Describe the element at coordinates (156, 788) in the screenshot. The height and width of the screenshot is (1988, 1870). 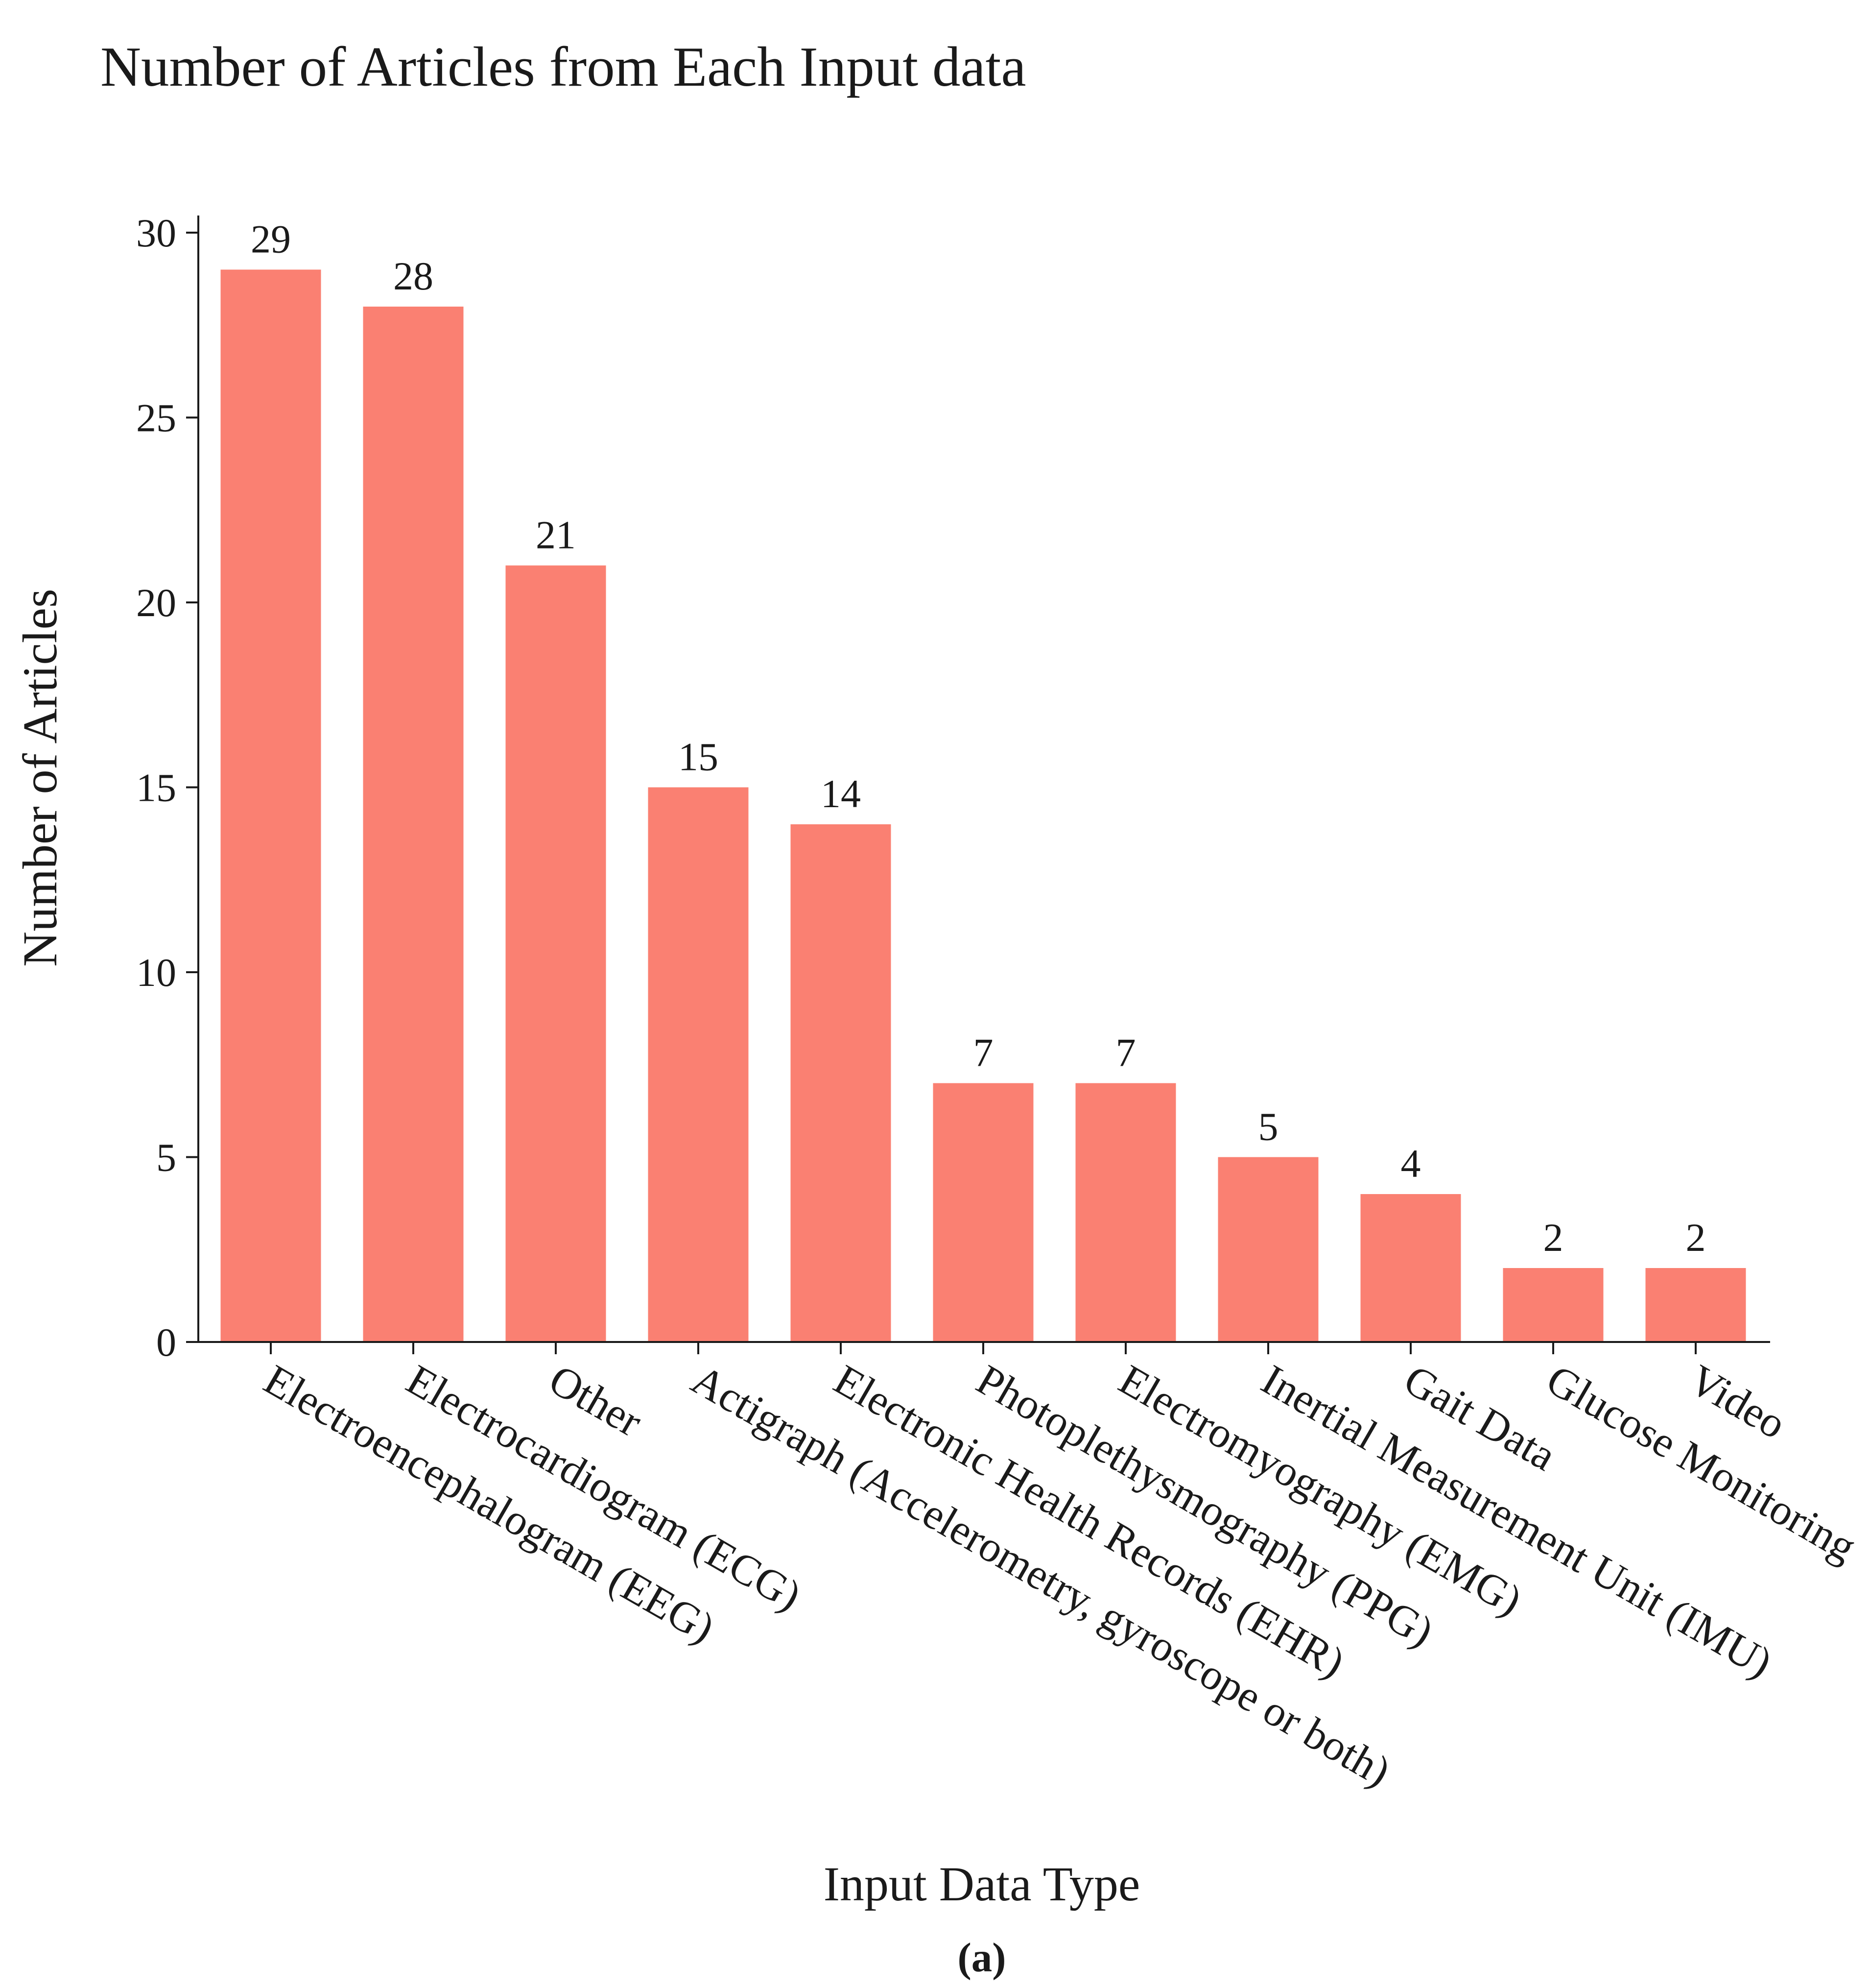
I see `y-tick-label: 15` at that location.